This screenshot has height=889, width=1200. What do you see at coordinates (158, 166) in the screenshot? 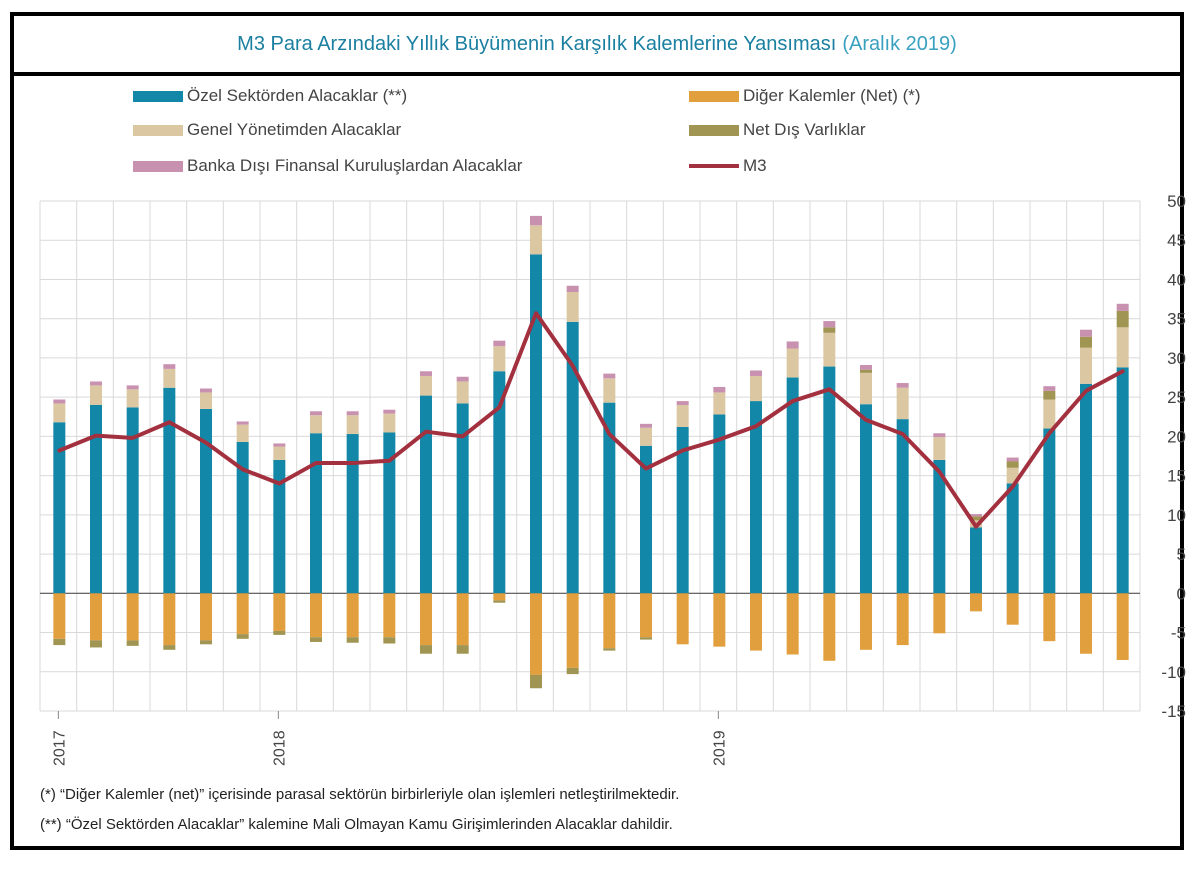
I see `legend-swatch-banka-disi` at bounding box center [158, 166].